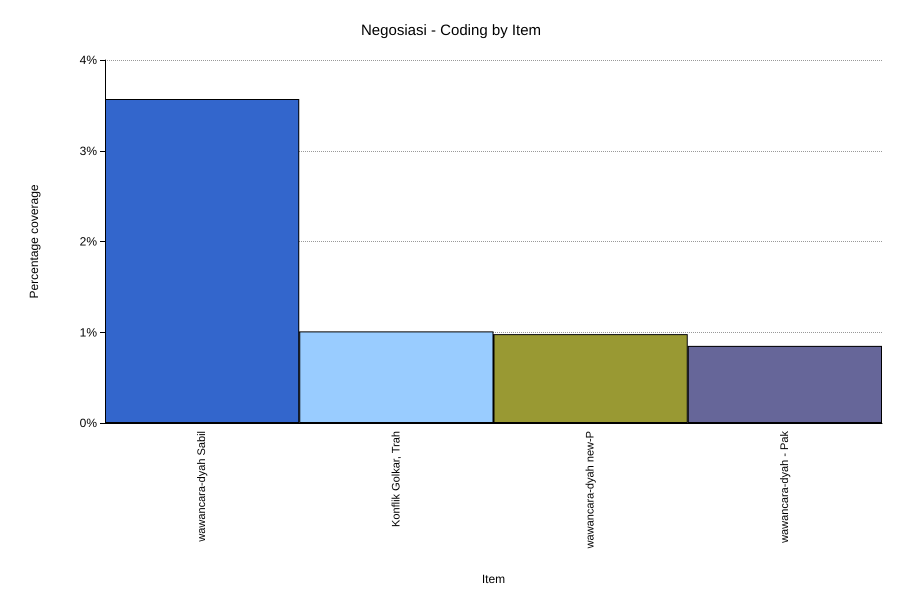 The image size is (902, 601). What do you see at coordinates (396, 479) in the screenshot?
I see `x-tick-label: Konflik Golkar, Trah` at bounding box center [396, 479].